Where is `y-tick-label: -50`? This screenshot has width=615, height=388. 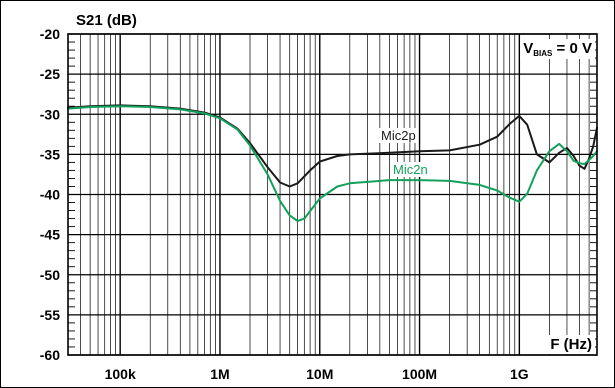
y-tick-label: -50 is located at coordinates (50, 275).